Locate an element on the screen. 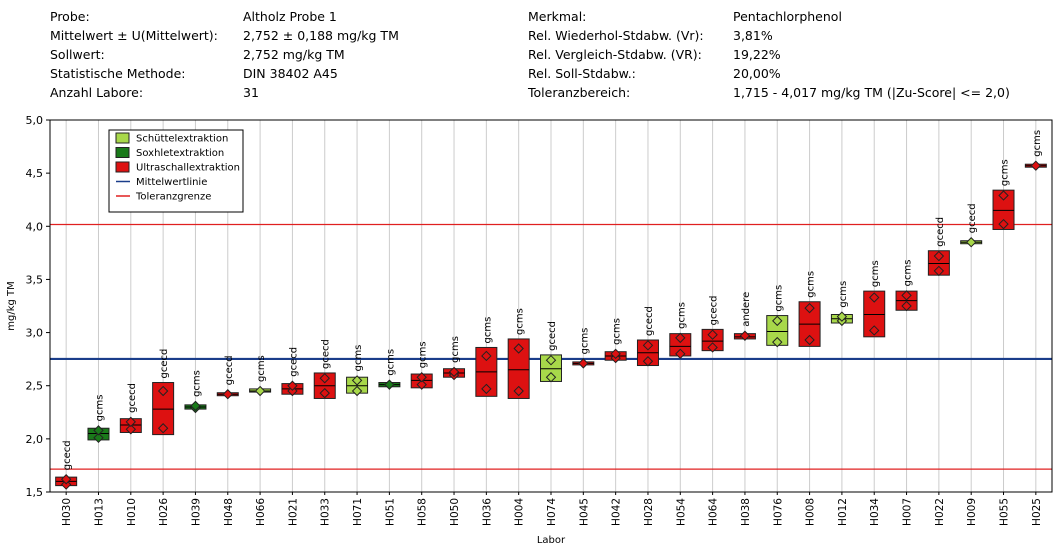  x-tick-label: H009 is located at coordinates (972, 512).